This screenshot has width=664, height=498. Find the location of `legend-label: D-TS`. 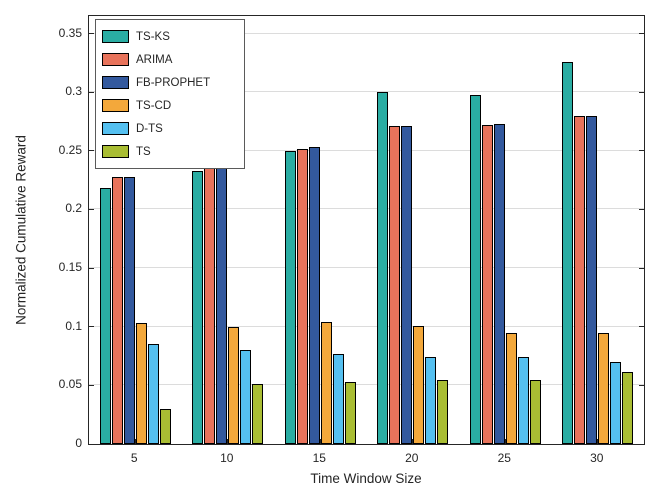

legend-label: D-TS is located at coordinates (149, 128).